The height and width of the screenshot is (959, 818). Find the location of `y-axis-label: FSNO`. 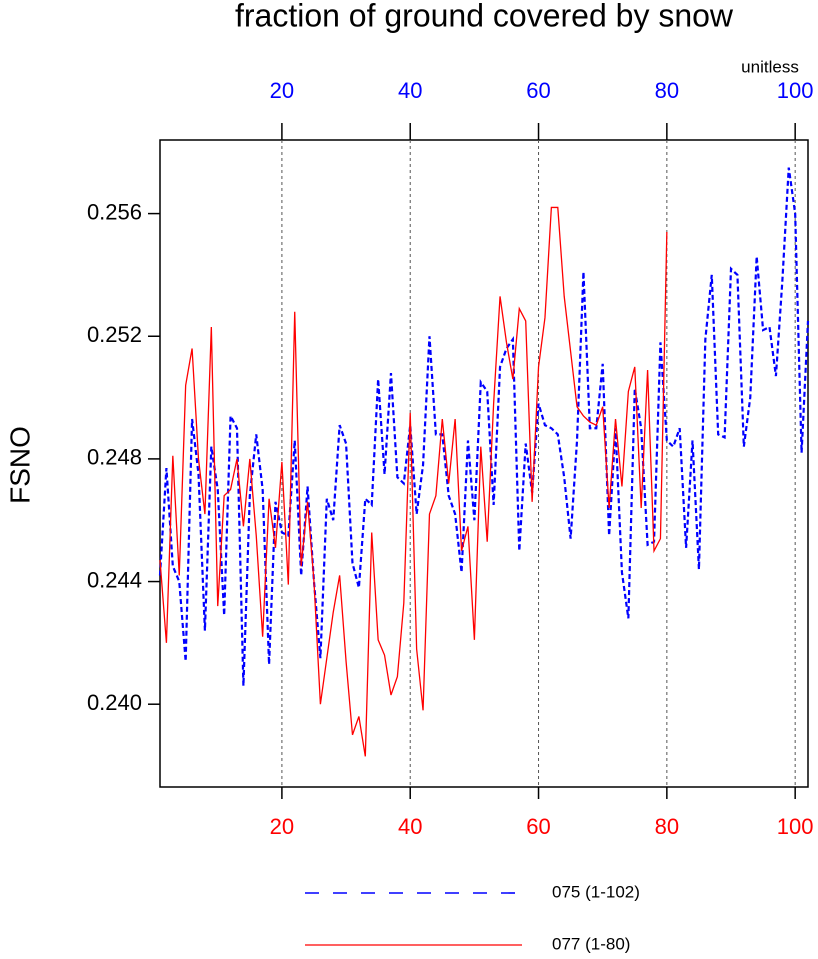

y-axis-label: FSNO is located at coordinates (19, 465).